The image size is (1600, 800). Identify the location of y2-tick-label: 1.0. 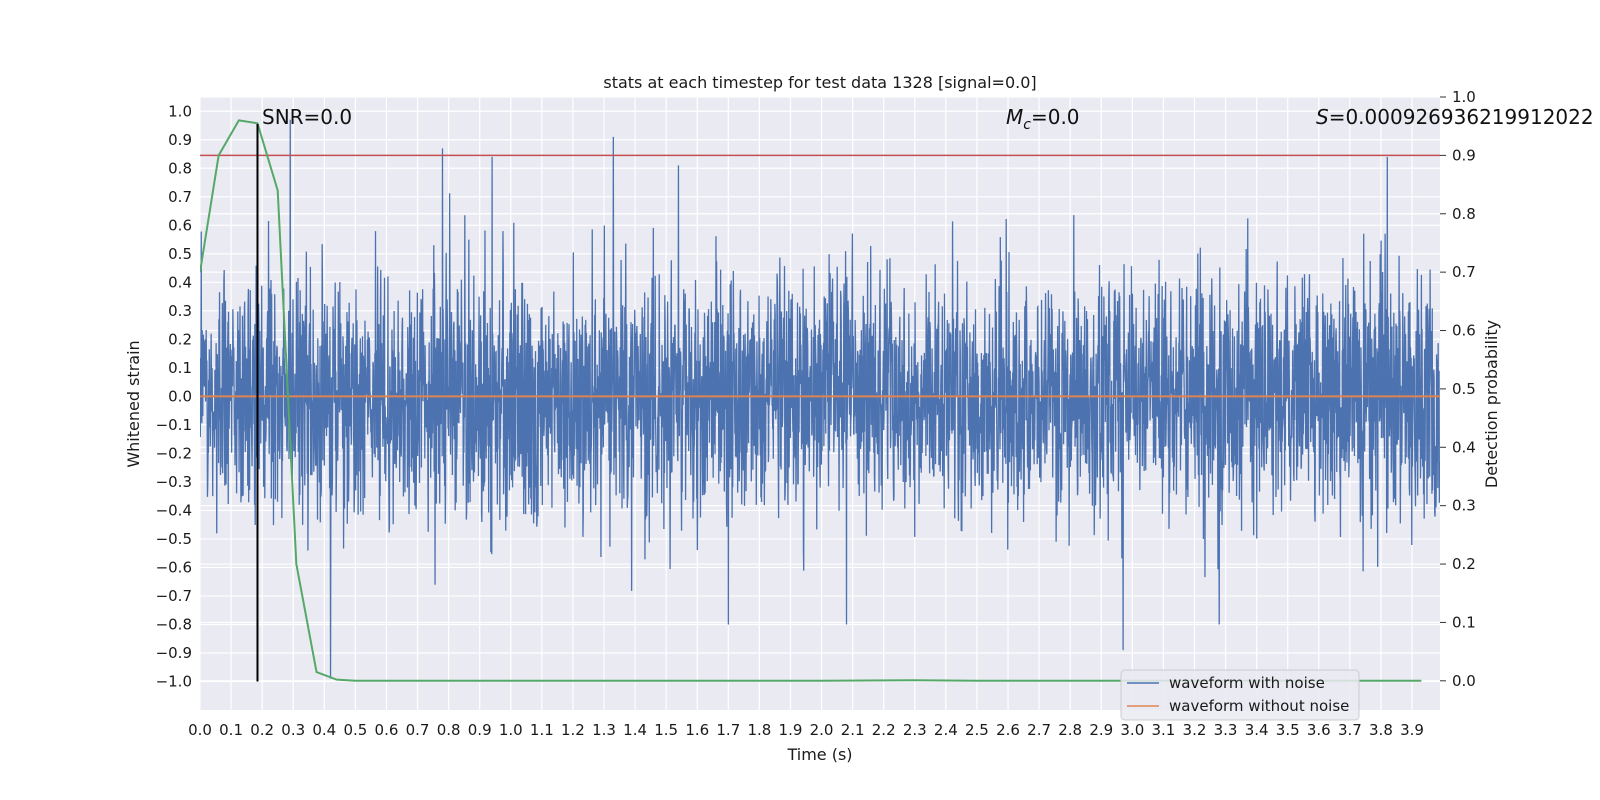
(1464, 97).